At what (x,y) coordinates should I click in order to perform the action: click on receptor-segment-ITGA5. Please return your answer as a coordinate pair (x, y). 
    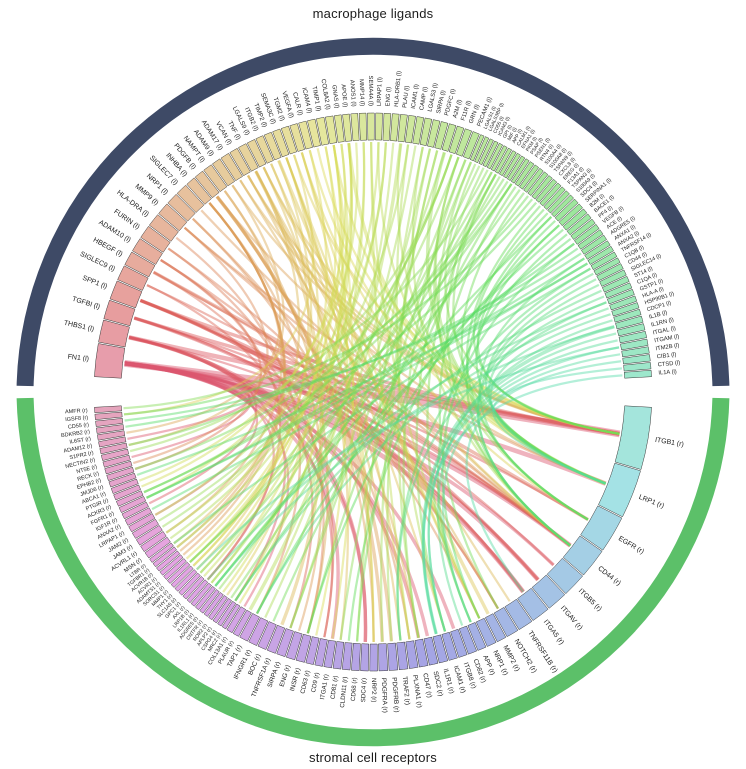
    Looking at the image, I should click on (533, 604).